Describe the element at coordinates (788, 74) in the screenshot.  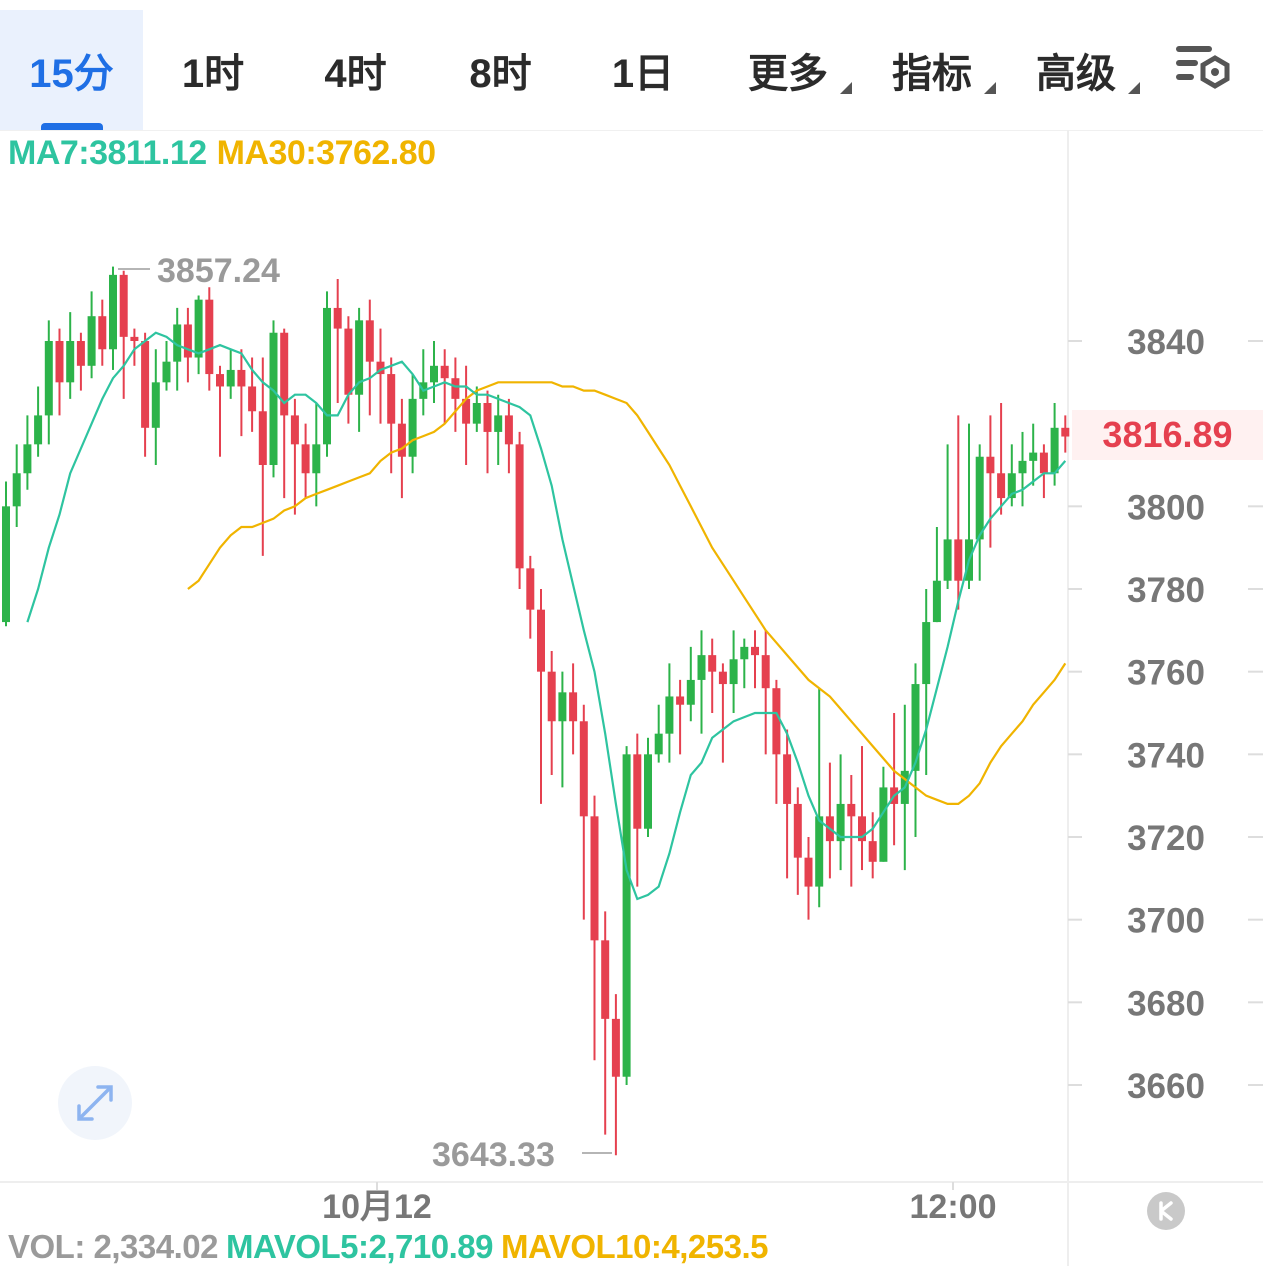
I see `tab-more-label: 更多` at that location.